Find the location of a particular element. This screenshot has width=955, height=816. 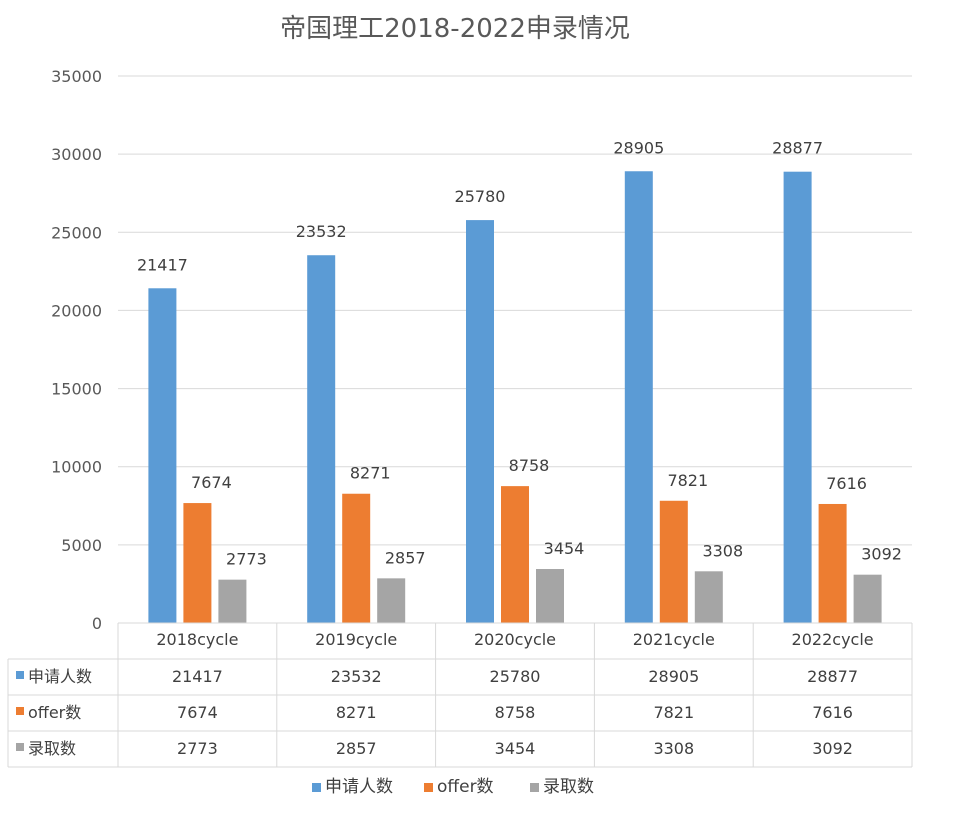

y-tick-label: 20000 is located at coordinates (76, 310).